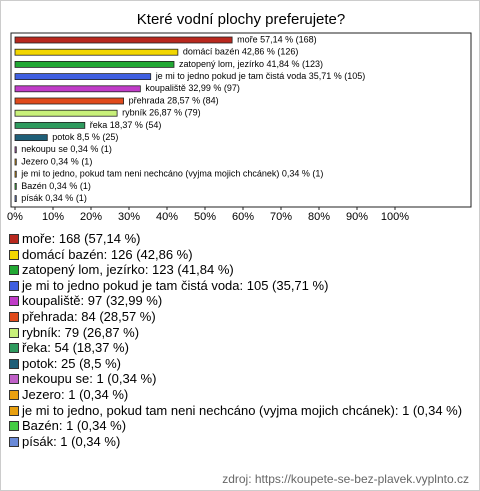  What do you see at coordinates (357, 217) in the screenshot?
I see `x-tick-label: 90%` at bounding box center [357, 217].